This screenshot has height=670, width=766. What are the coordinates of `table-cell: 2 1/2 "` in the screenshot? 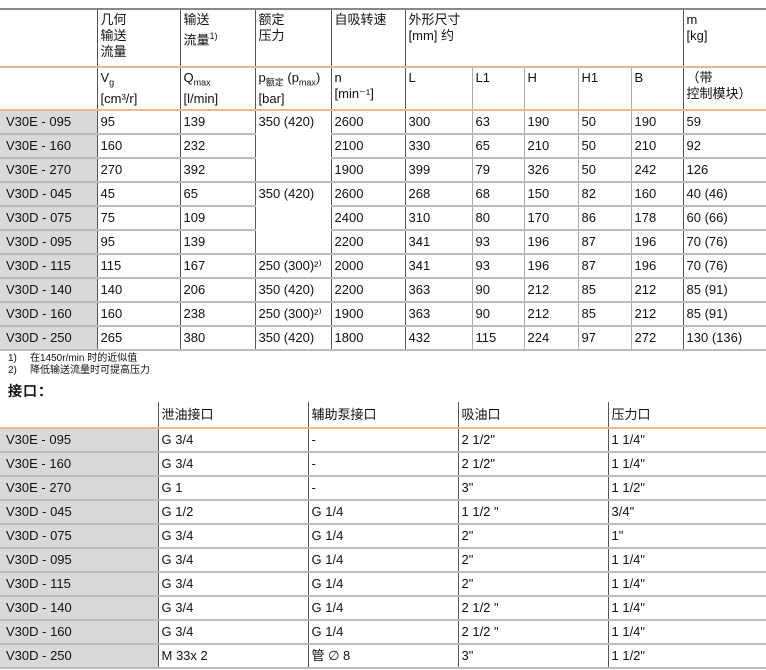 It's located at (532, 632).